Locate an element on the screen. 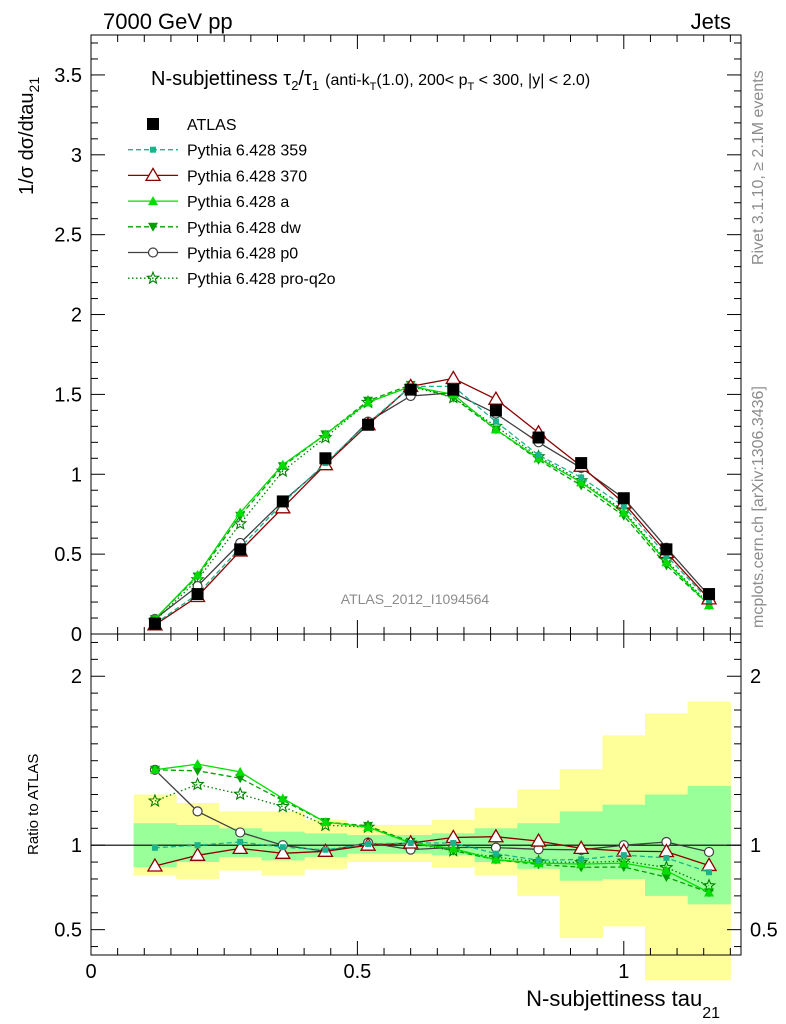 Image resolution: width=786 pixels, height=1024 pixels. legend-item-pq2o: Pythia 6.428 pro-q2o is located at coordinates (232, 279).